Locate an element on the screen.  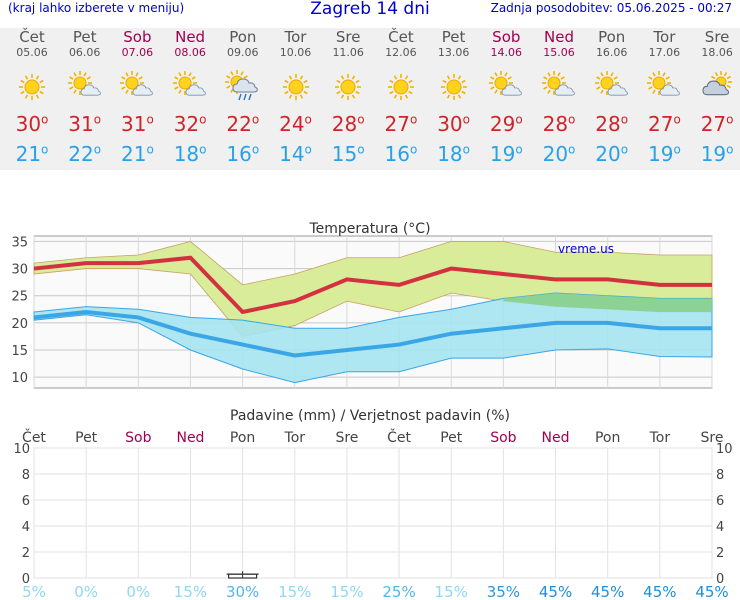
cloudy-icon is located at coordinates (715, 87).